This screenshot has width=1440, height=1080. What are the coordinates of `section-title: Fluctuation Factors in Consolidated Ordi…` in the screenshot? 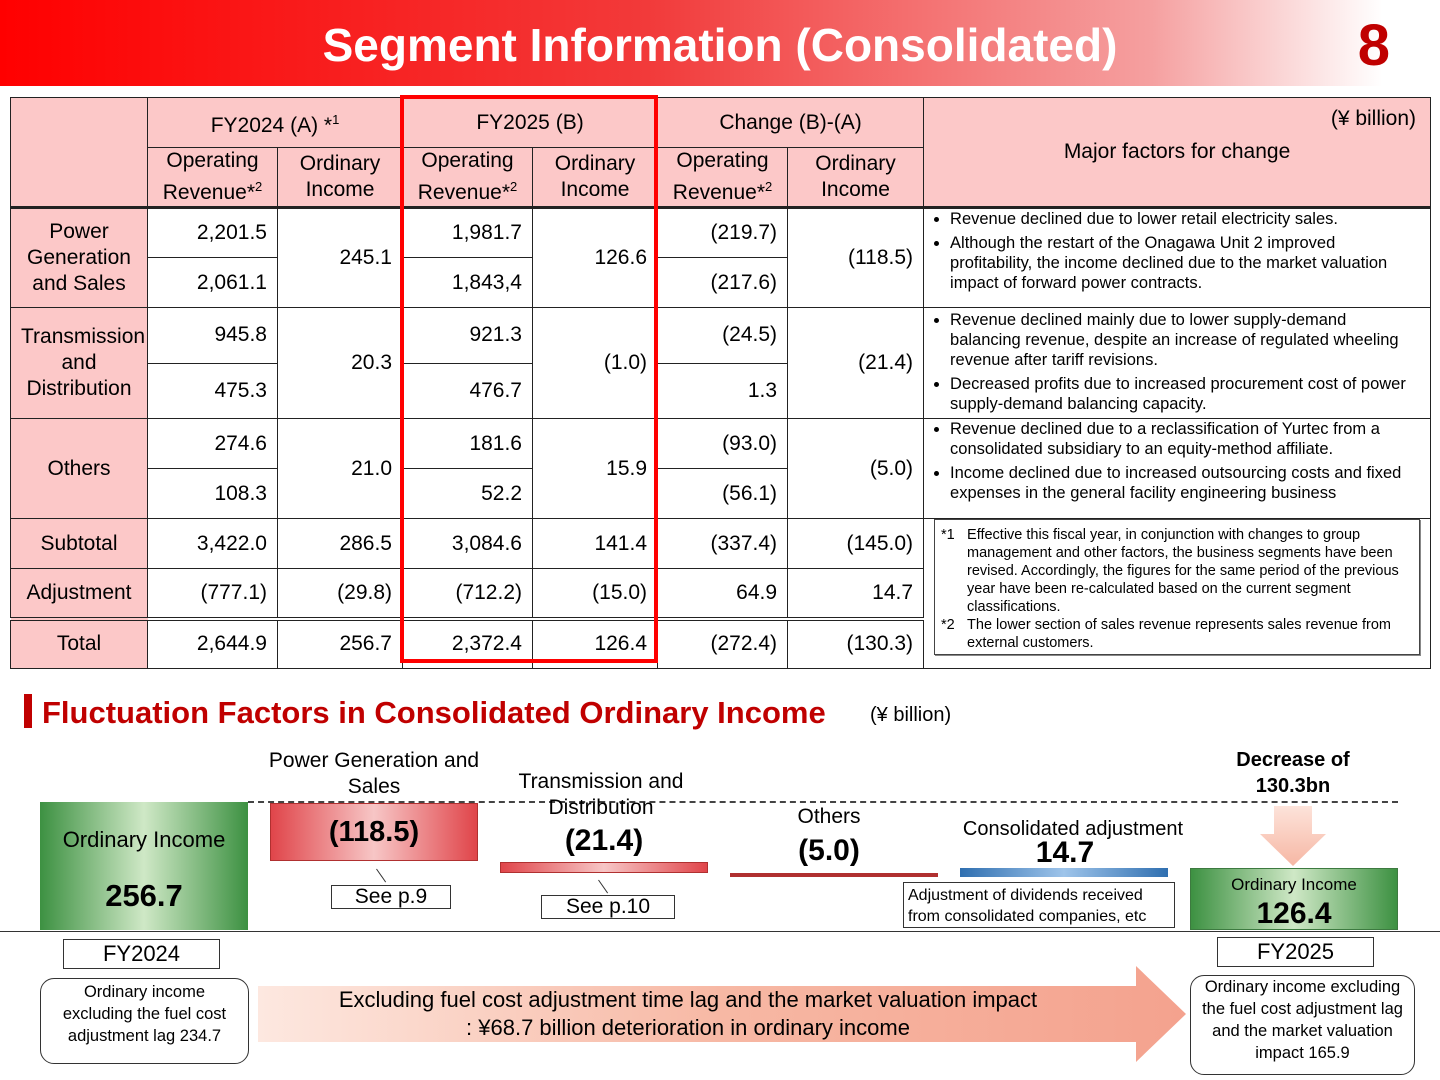 It's located at (434, 712).